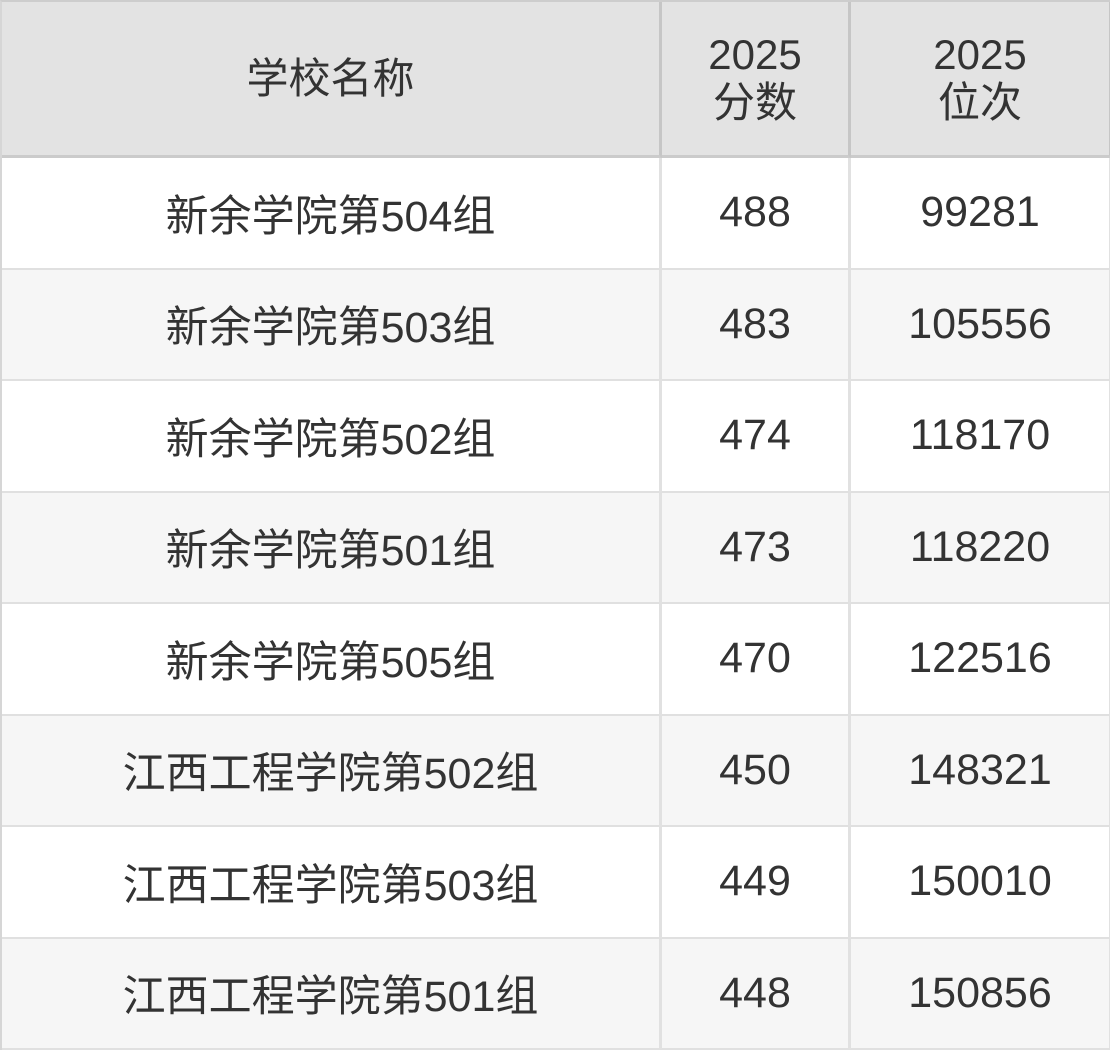 The height and width of the screenshot is (1050, 1110). What do you see at coordinates (756, 994) in the screenshot?
I see `table-cell-score: 448` at bounding box center [756, 994].